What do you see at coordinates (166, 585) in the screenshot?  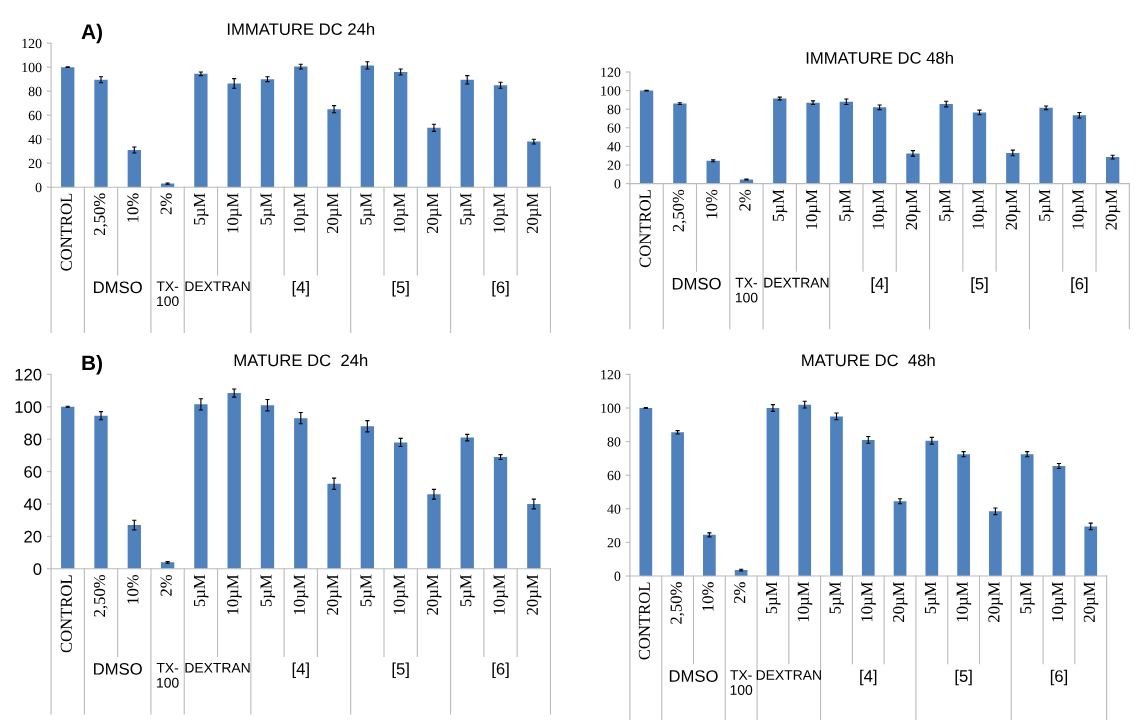 I see `x-tick-label: 2%` at bounding box center [166, 585].